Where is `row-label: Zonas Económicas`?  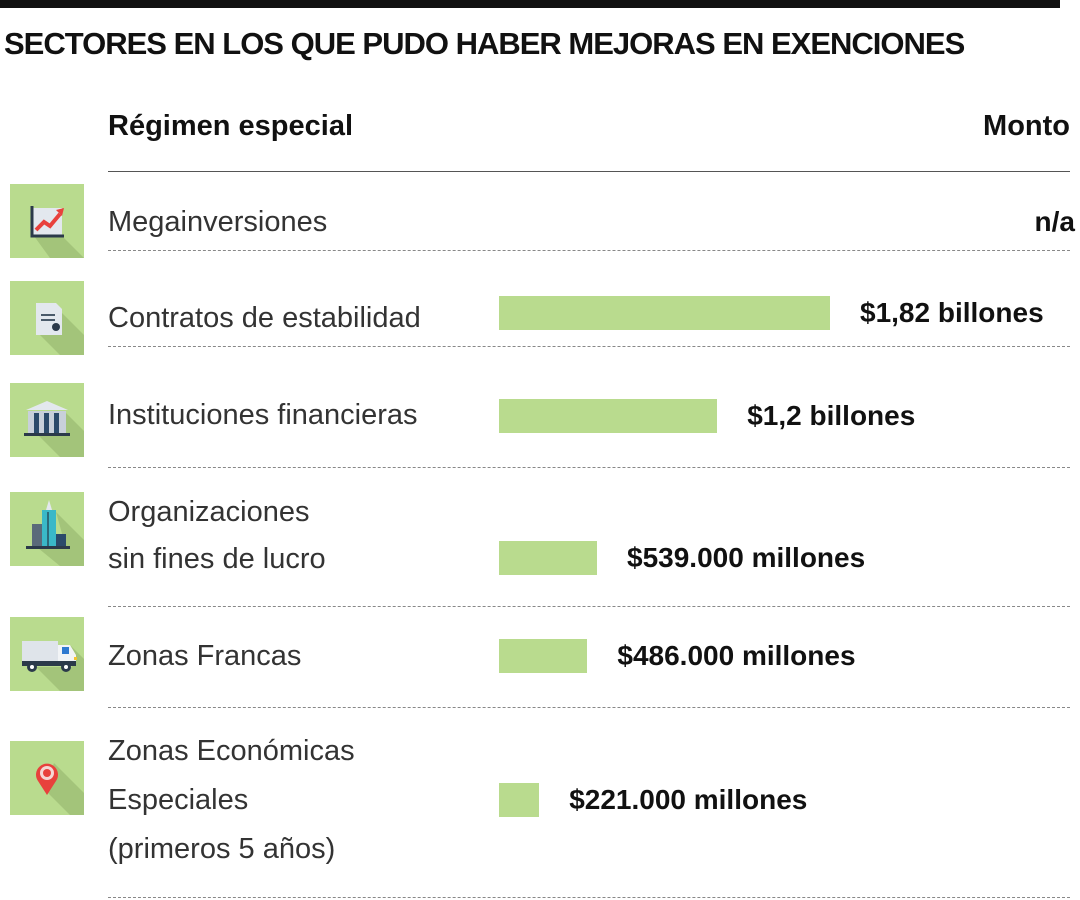
row-label: Zonas Económicas is located at coordinates (231, 751).